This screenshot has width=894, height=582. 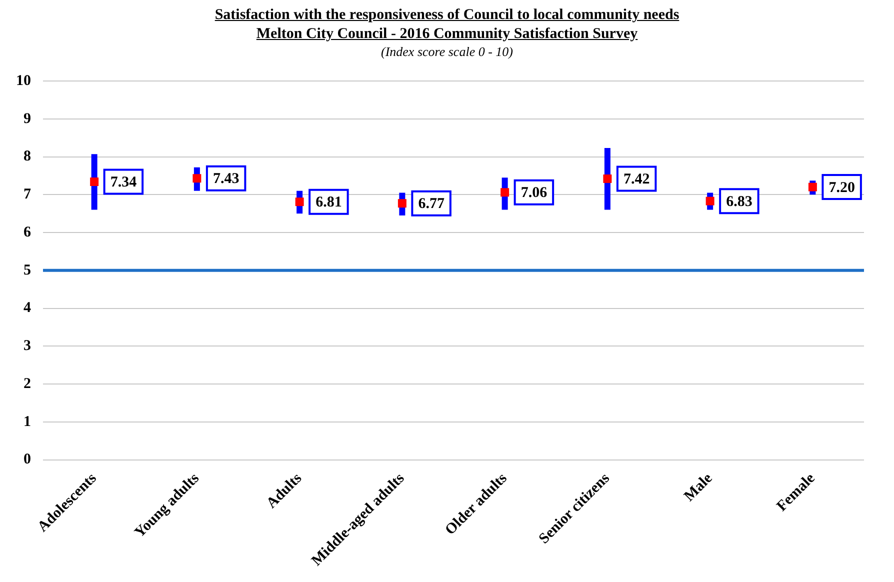 What do you see at coordinates (28, 308) in the screenshot?
I see `y-tick-label: 4` at bounding box center [28, 308].